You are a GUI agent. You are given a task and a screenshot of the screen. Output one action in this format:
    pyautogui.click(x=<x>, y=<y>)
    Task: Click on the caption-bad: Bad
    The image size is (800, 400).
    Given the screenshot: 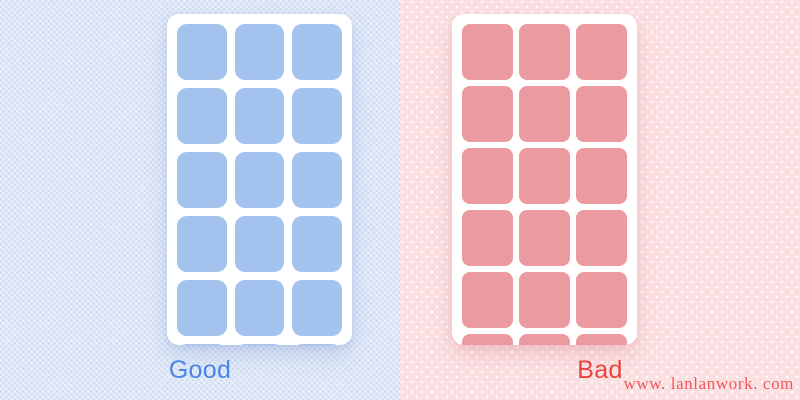 What is the action you would take?
    pyautogui.click(x=600, y=370)
    